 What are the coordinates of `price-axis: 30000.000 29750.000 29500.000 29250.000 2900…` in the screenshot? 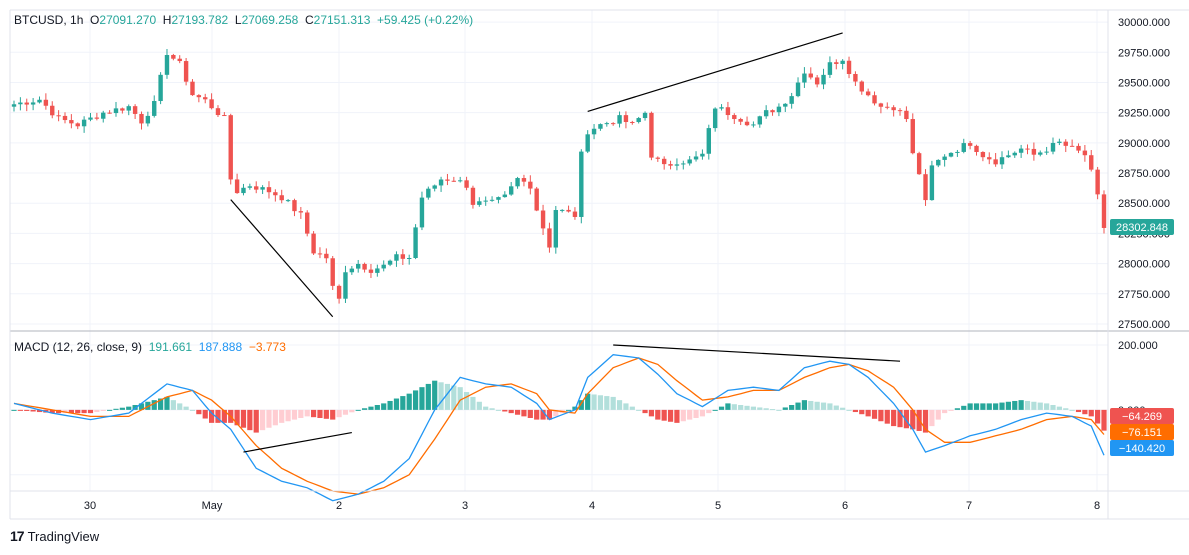 It's located at (1144, 217).